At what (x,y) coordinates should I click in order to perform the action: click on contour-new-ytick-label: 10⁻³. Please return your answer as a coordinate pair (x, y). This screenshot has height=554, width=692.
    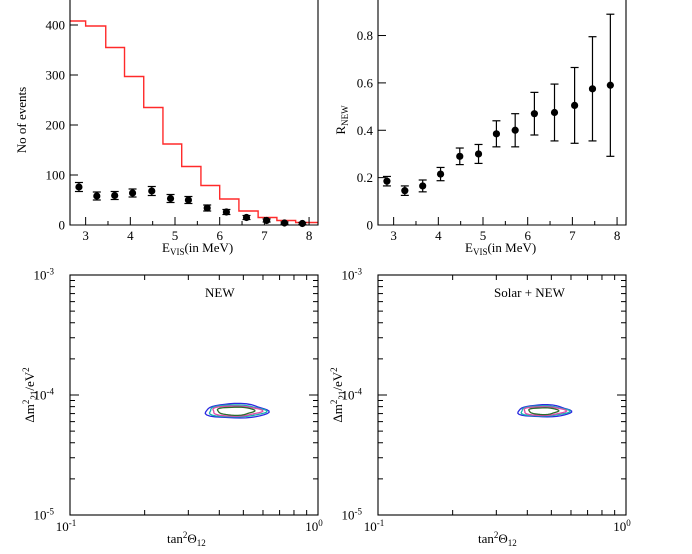
    Looking at the image, I should click on (44, 275).